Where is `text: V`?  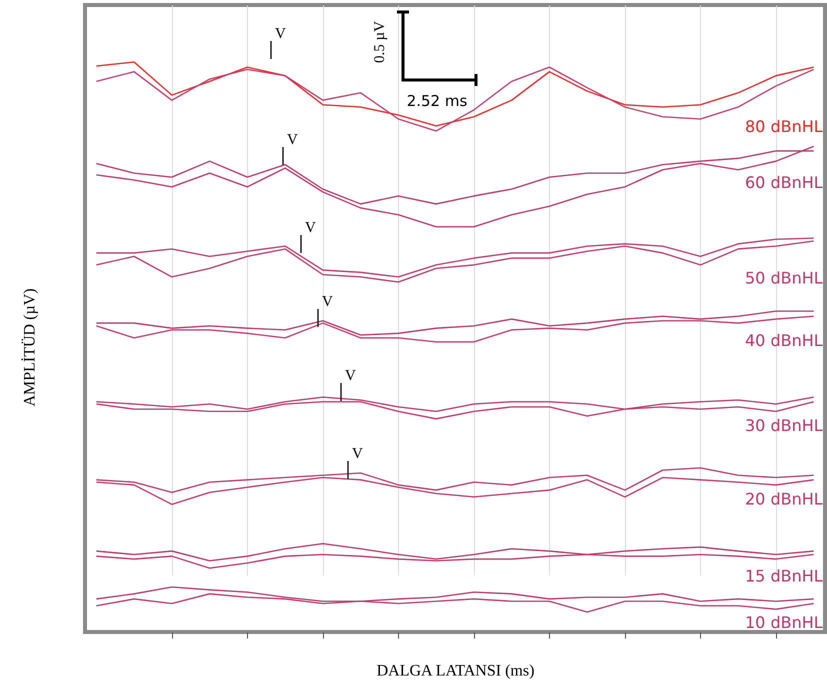
text: V is located at coordinates (280, 34).